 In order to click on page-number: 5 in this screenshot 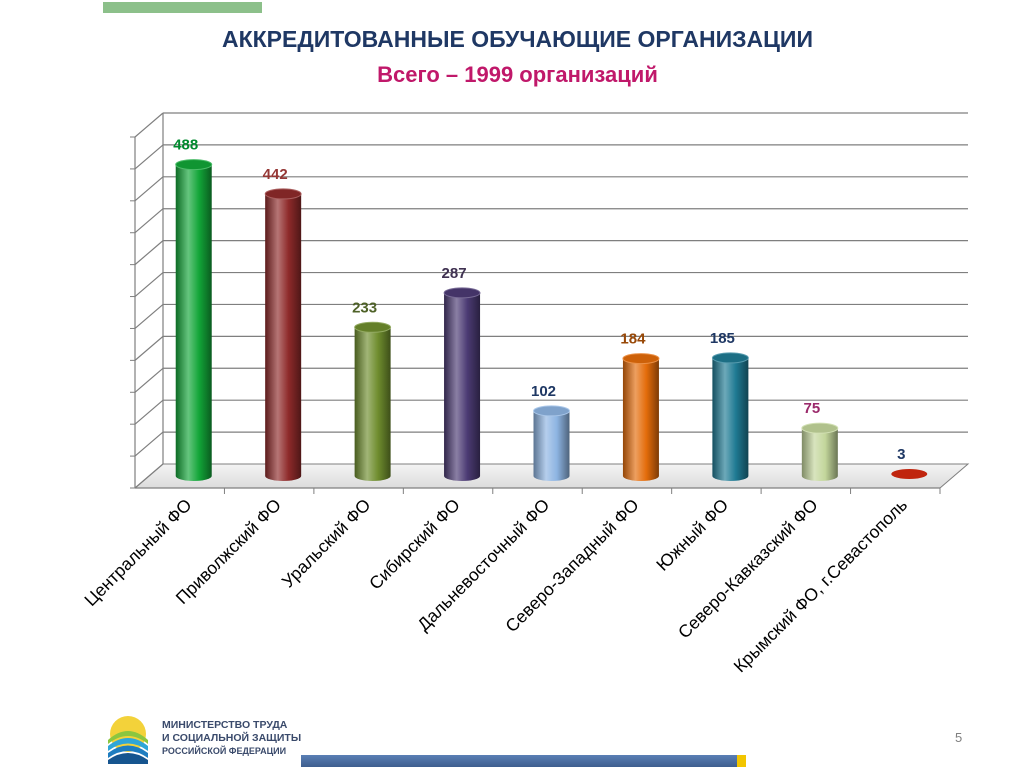, I will do `click(959, 737)`.